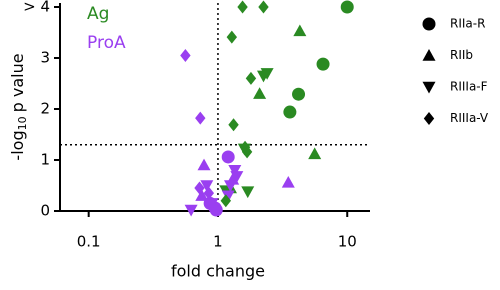 This screenshot has height=290, width=500. What do you see at coordinates (106, 43) in the screenshot?
I see `group-label: ProA` at bounding box center [106, 43].